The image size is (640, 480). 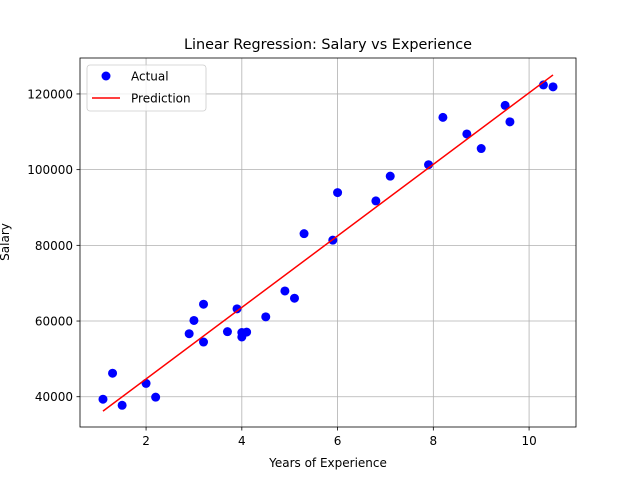 I want to click on legend: Actual Prediction, so click(x=146, y=88).